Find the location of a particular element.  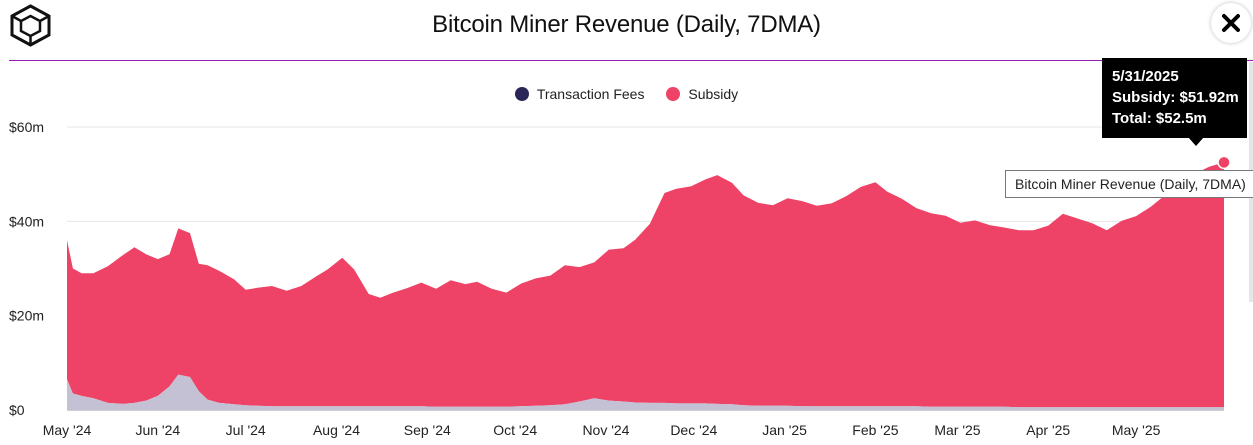

tooltip-total: Total: $52.5m is located at coordinates (1159, 118).